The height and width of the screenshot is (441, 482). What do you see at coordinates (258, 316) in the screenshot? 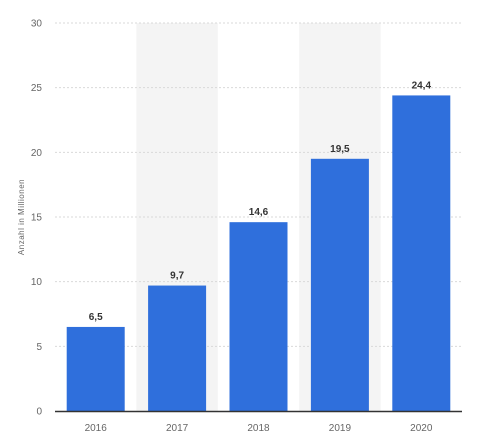
I see `bar-2018` at bounding box center [258, 316].